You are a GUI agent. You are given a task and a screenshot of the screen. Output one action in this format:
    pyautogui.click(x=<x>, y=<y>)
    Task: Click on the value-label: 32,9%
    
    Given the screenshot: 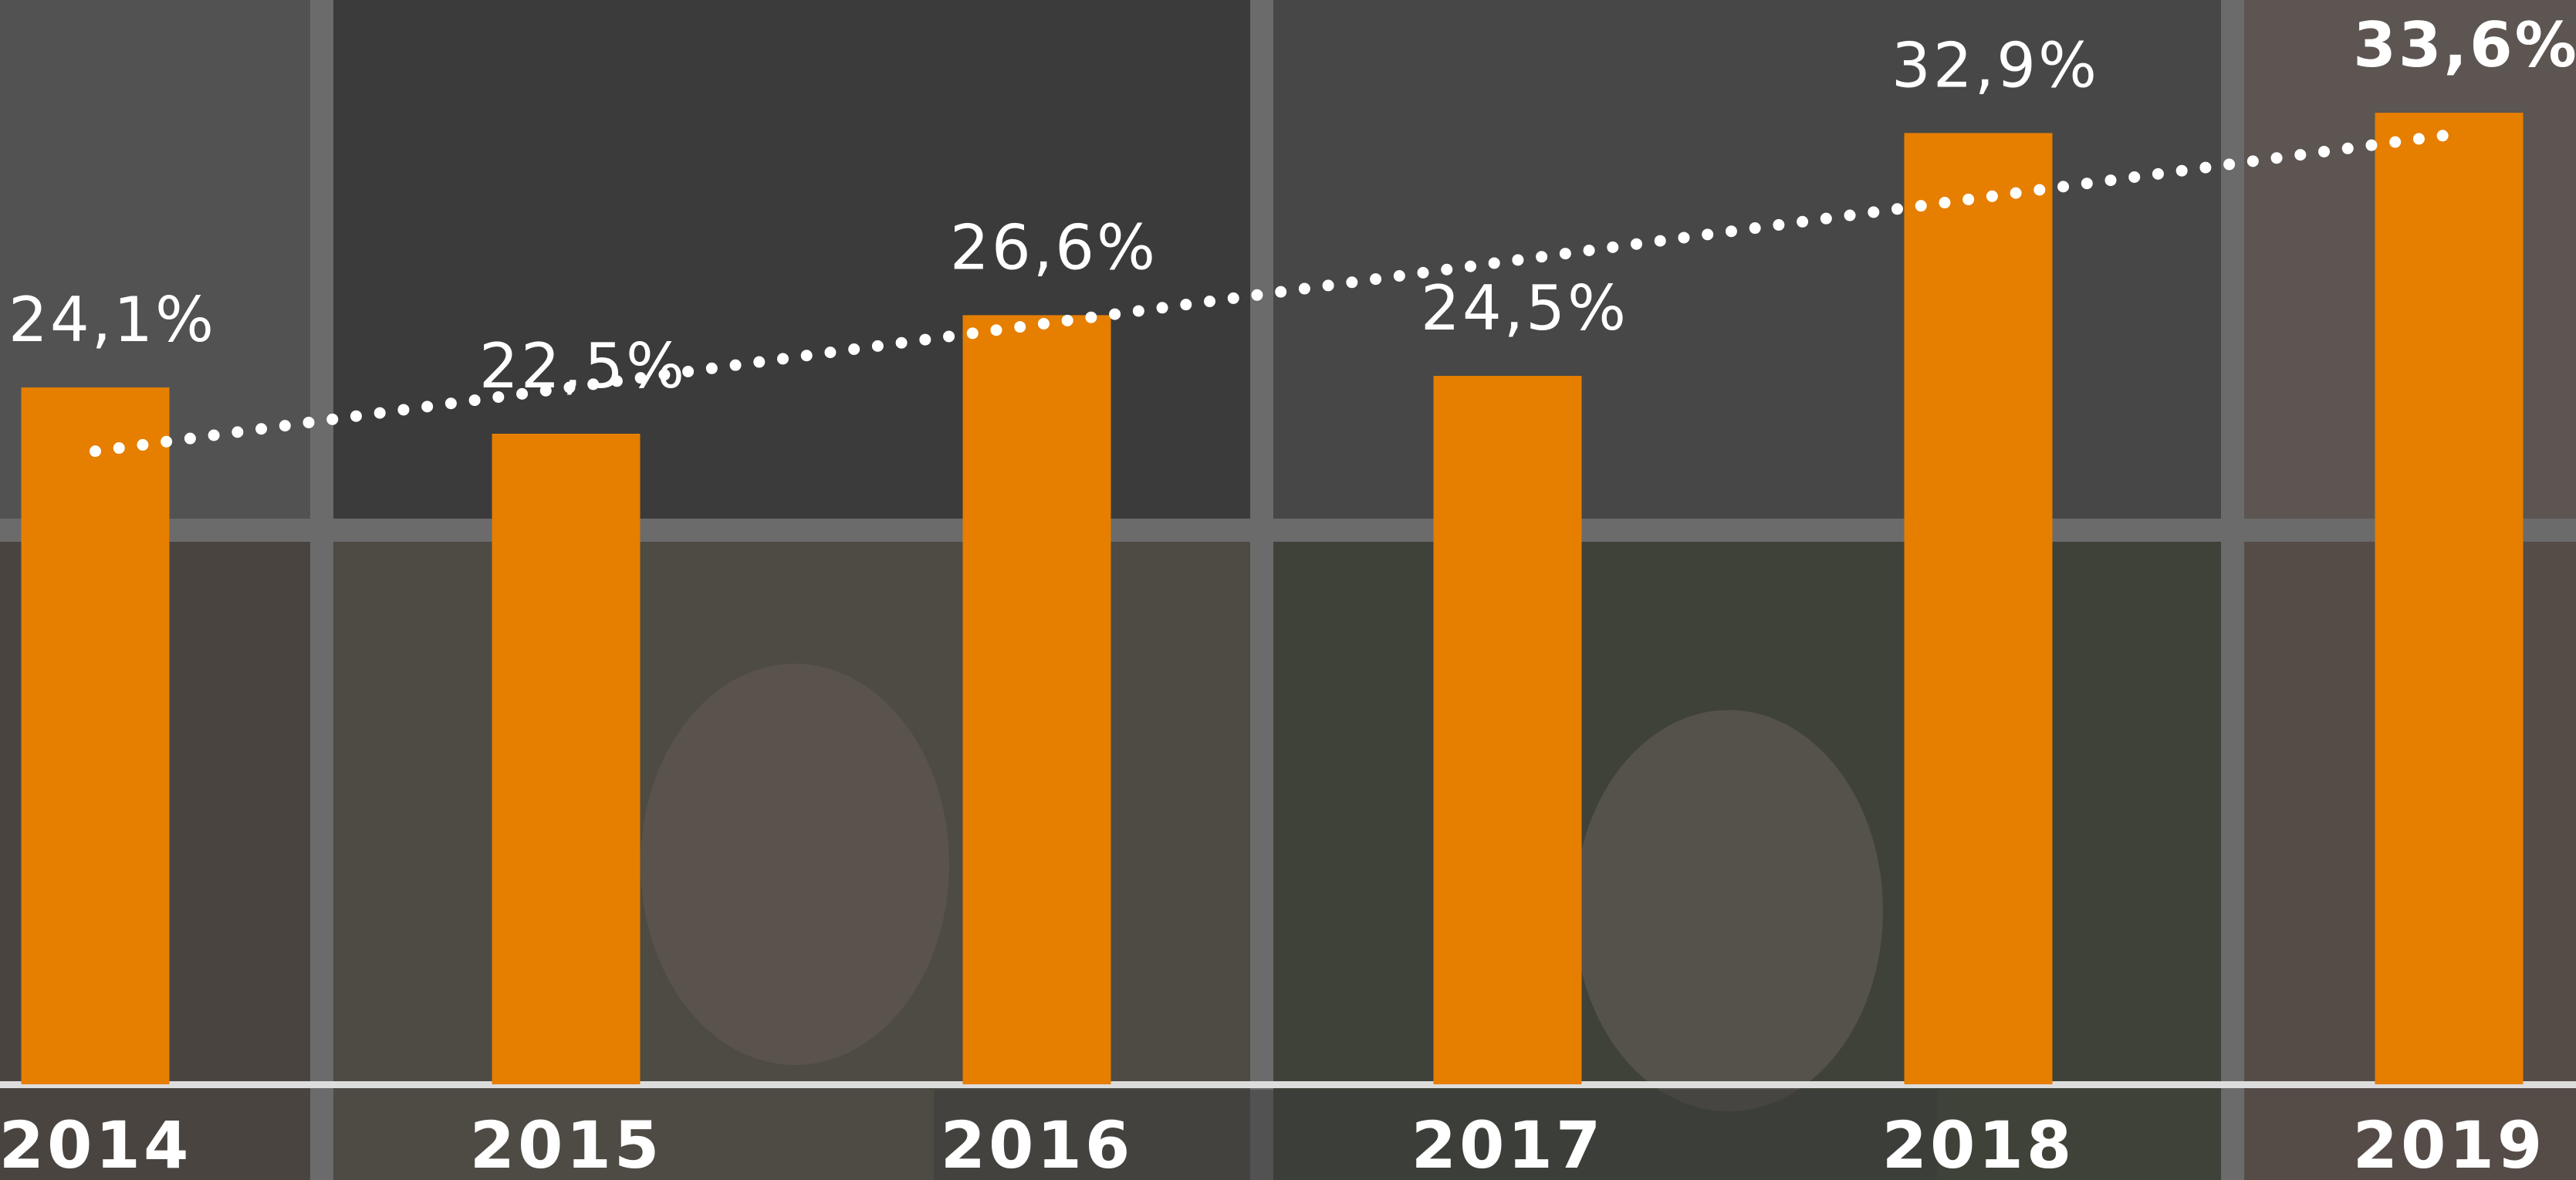 What is the action you would take?
    pyautogui.click(x=1995, y=65)
    